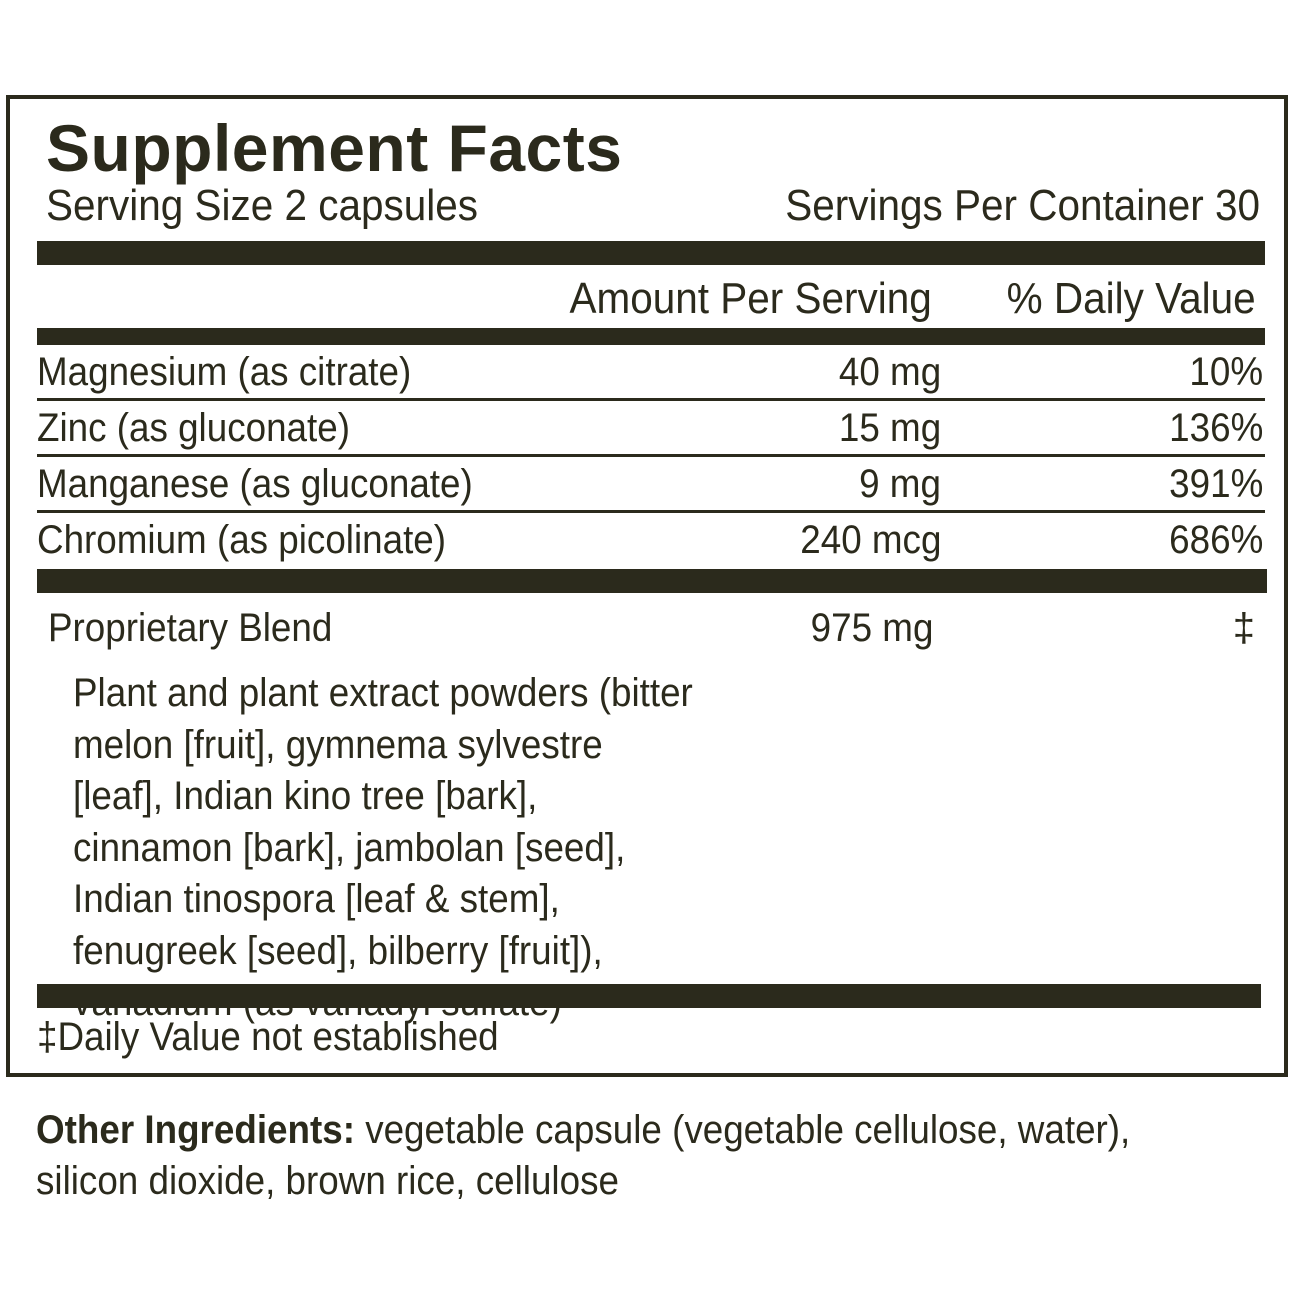  What do you see at coordinates (1243, 628) in the screenshot?
I see `blend-daily-value: ‡` at bounding box center [1243, 628].